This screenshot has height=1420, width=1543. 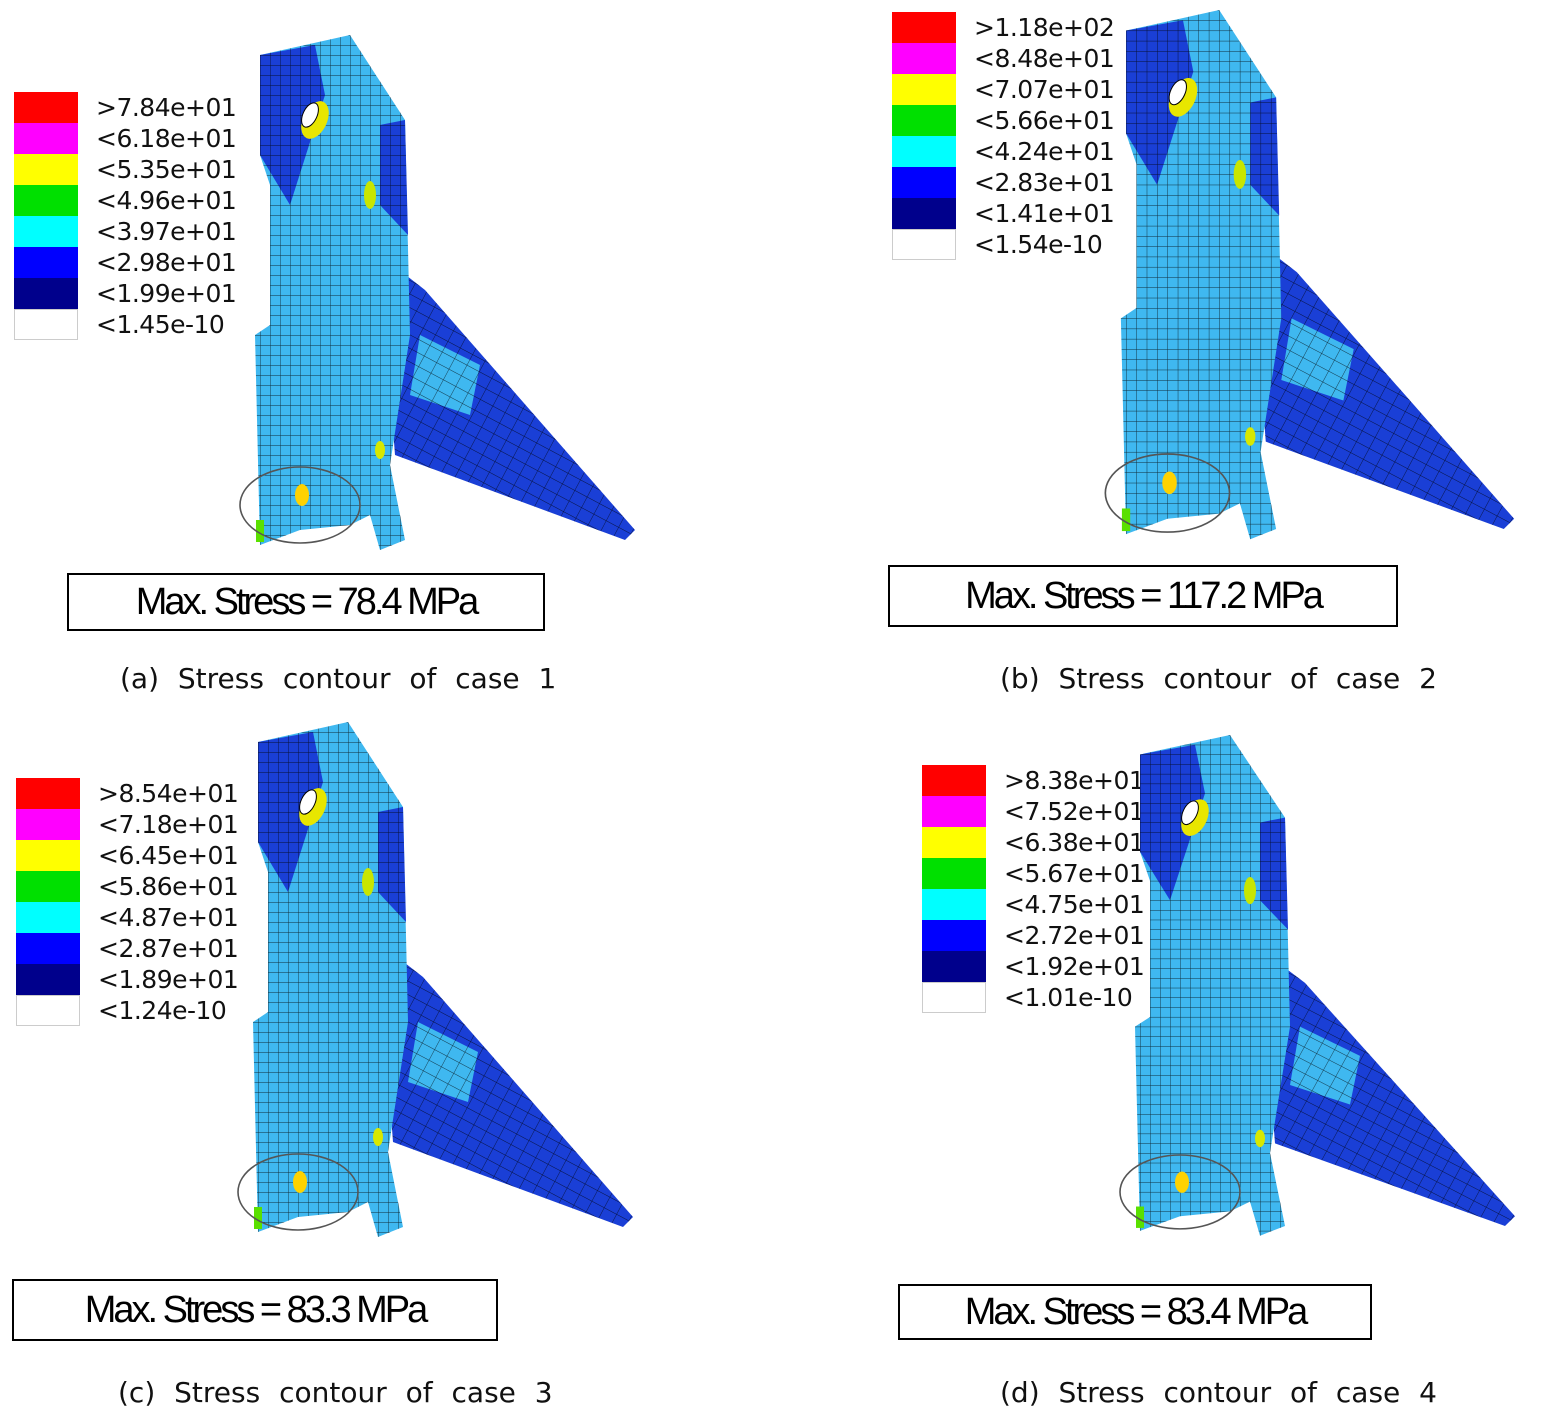 What do you see at coordinates (1044, 27) in the screenshot?
I see `legend-label: >1.18e+02` at bounding box center [1044, 27].